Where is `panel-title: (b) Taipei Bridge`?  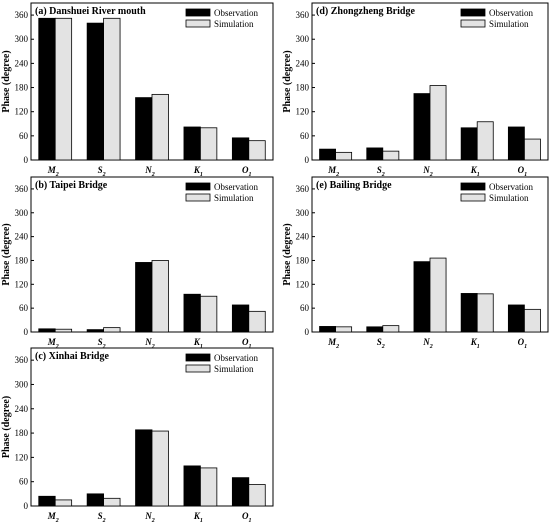
panel-title: (b) Taipei Bridge is located at coordinates (71, 185).